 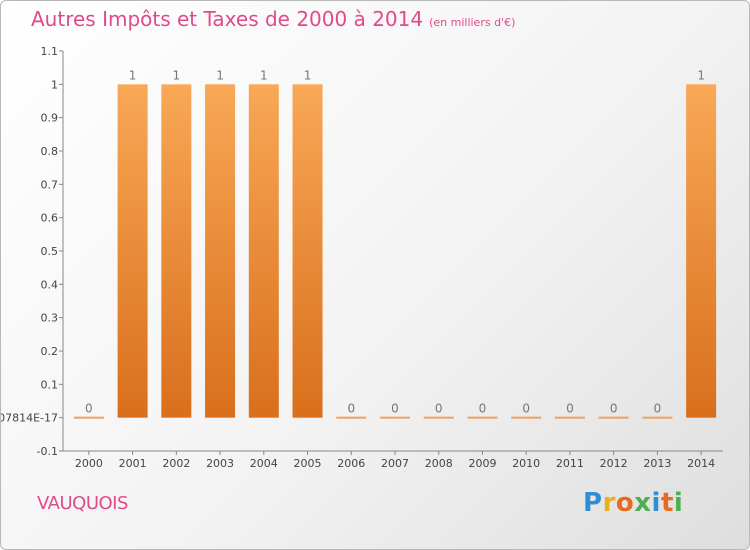 I want to click on bar-2012, so click(x=613, y=417).